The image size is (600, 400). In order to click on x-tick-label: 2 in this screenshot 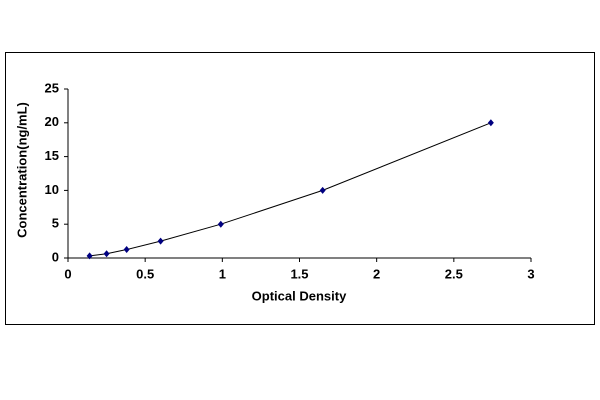, I will do `click(376, 273)`.